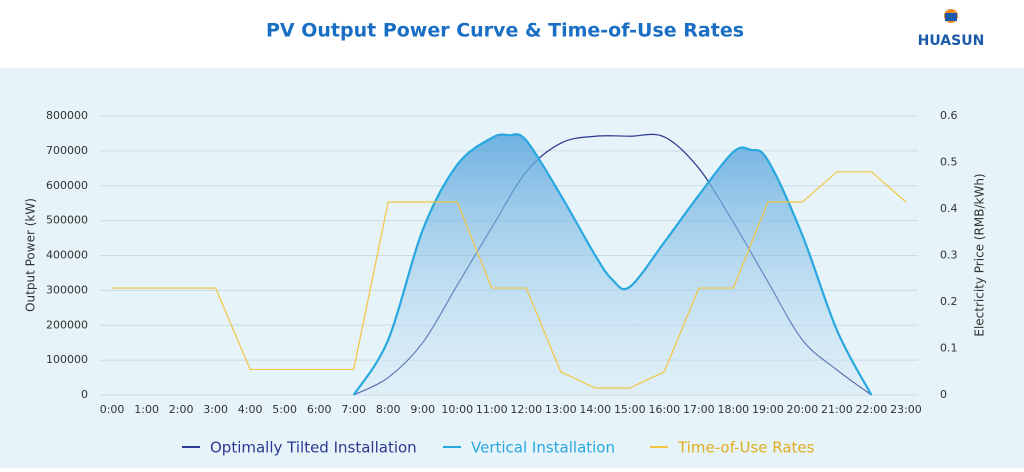  Describe the element at coordinates (526, 409) in the screenshot. I see `x-tick-label: 12:00` at that location.